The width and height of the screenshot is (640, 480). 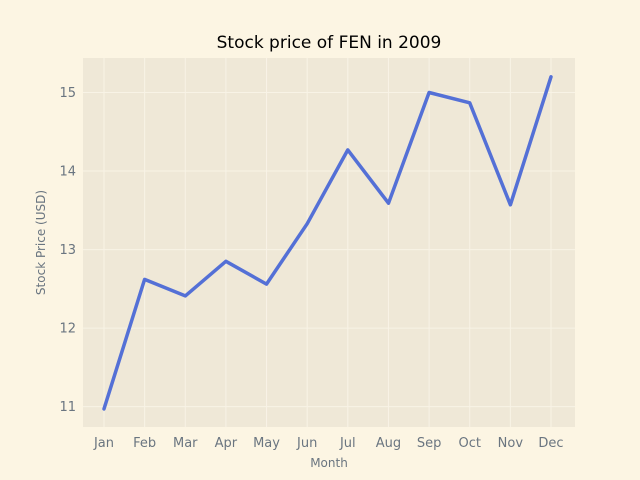 What do you see at coordinates (226, 443) in the screenshot?
I see `x-tick-label: Apr` at bounding box center [226, 443].